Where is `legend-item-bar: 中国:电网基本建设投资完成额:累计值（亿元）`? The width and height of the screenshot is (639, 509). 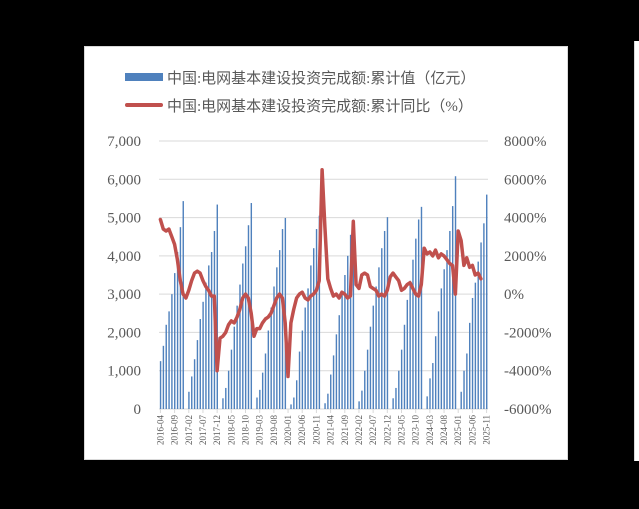
legend-item-bar: 中国:电网基本建设投资完成额:累计值（亿元） is located at coordinates (335, 77).